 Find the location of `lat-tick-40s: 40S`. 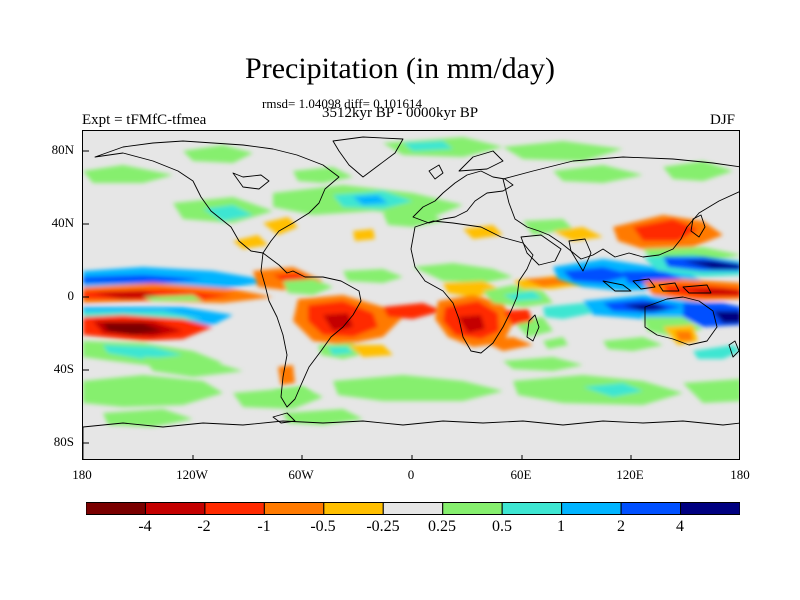

lat-tick-40s: 40S is located at coordinates (63, 368).